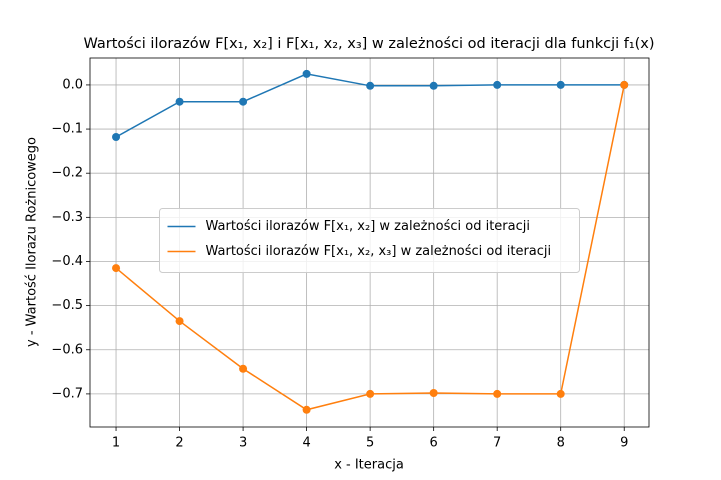 The height and width of the screenshot is (480, 721). I want to click on x-tick-label: 9, so click(624, 443).